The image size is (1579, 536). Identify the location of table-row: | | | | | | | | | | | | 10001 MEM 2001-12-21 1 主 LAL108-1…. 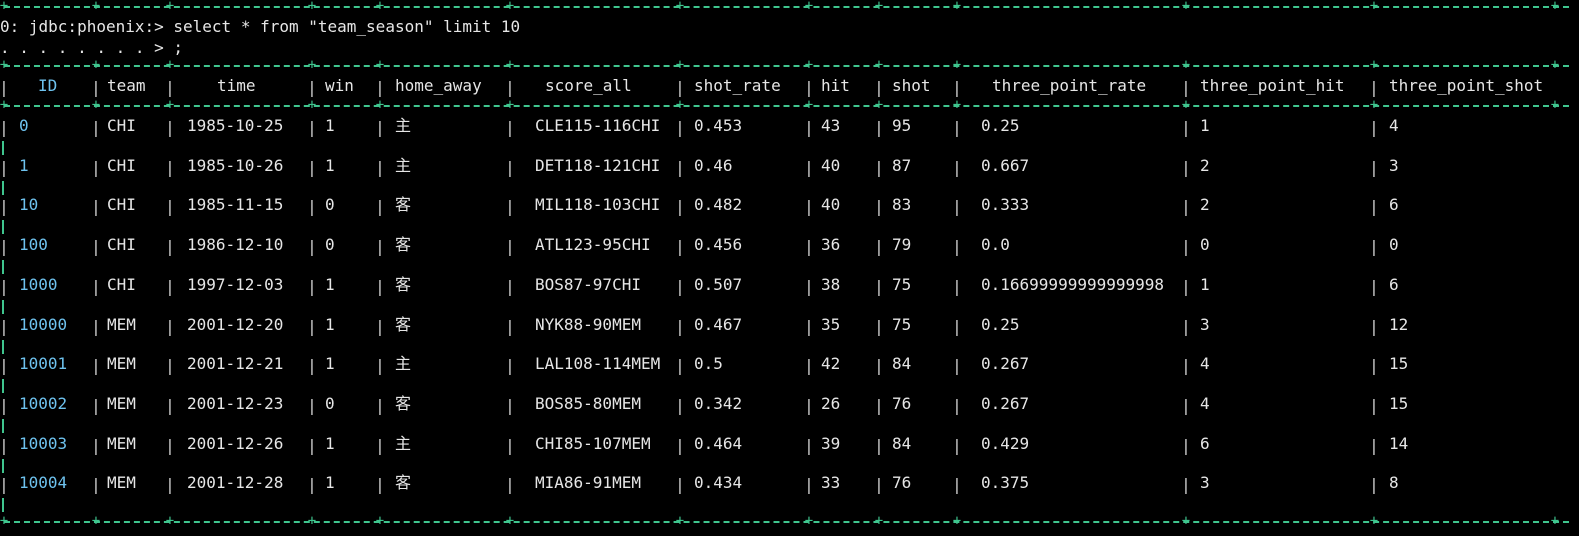
(789, 364).